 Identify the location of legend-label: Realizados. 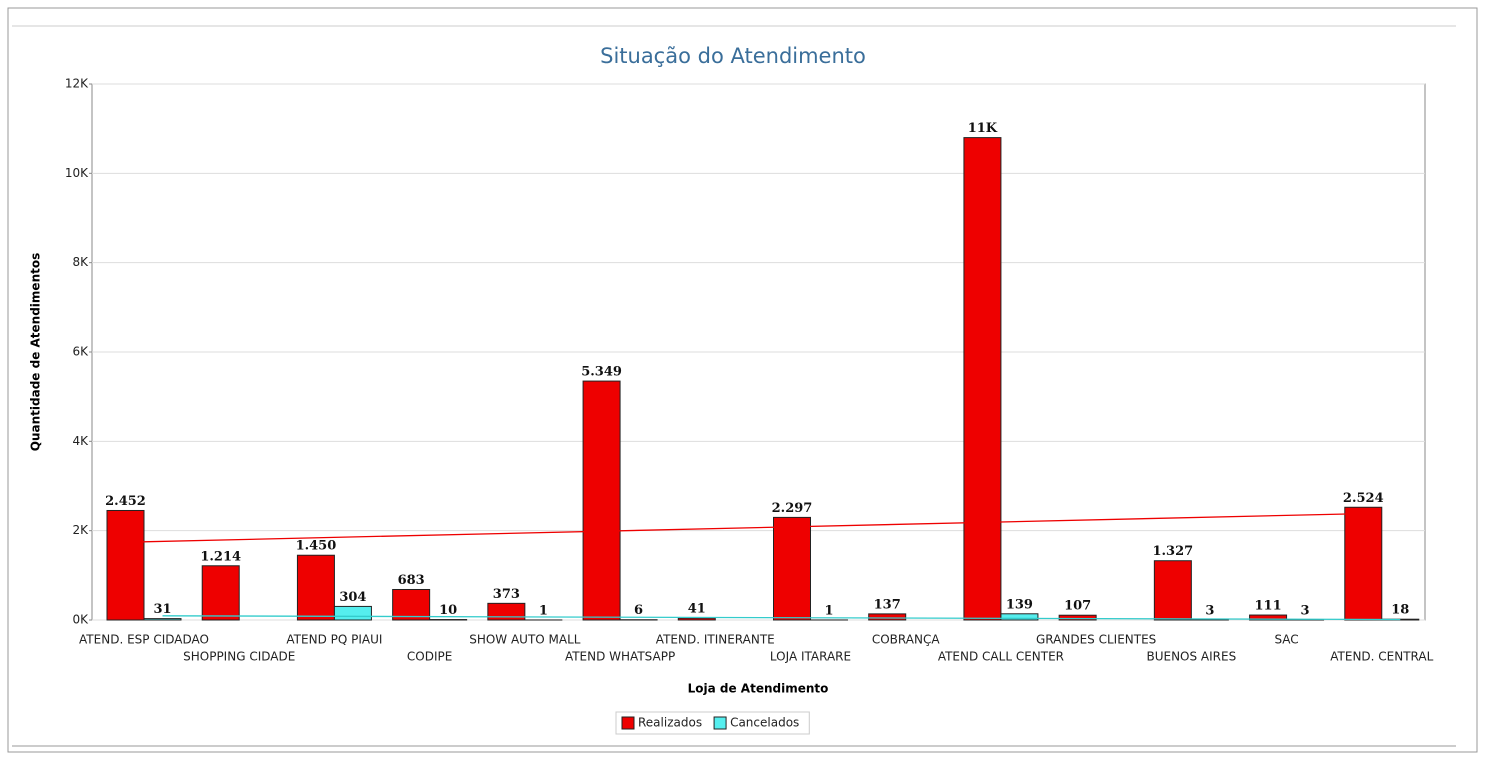
(670, 723).